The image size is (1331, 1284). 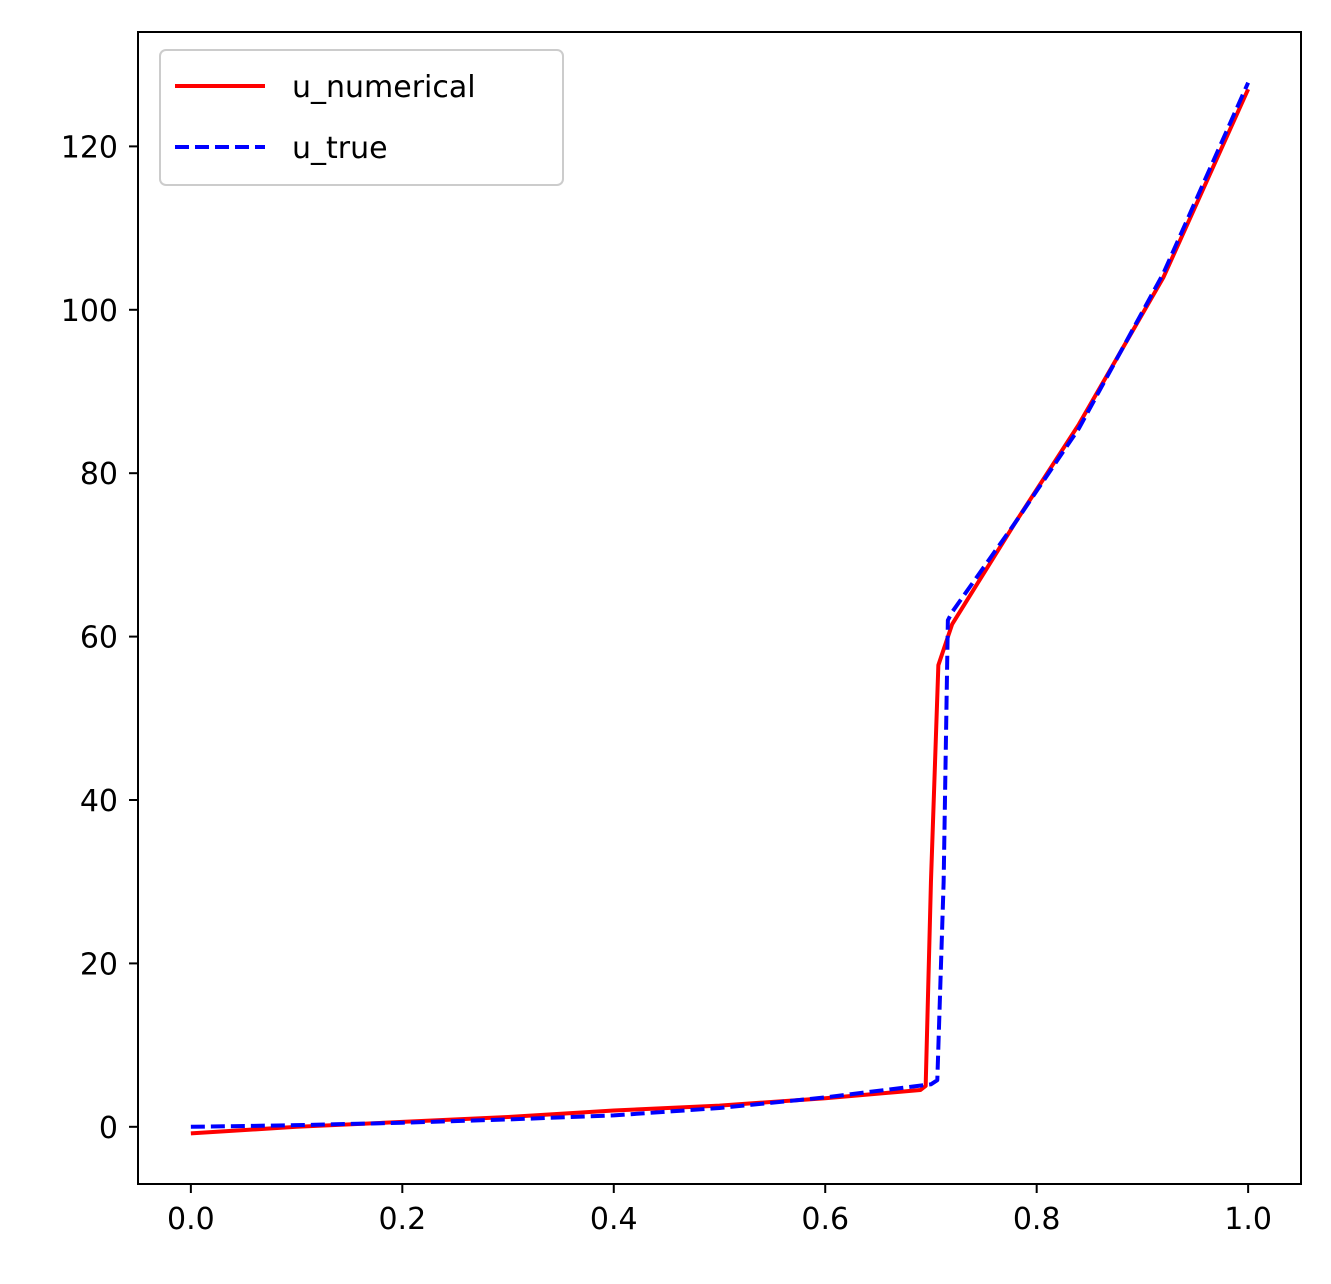 I want to click on y-tick-label: 120, so click(x=89, y=147).